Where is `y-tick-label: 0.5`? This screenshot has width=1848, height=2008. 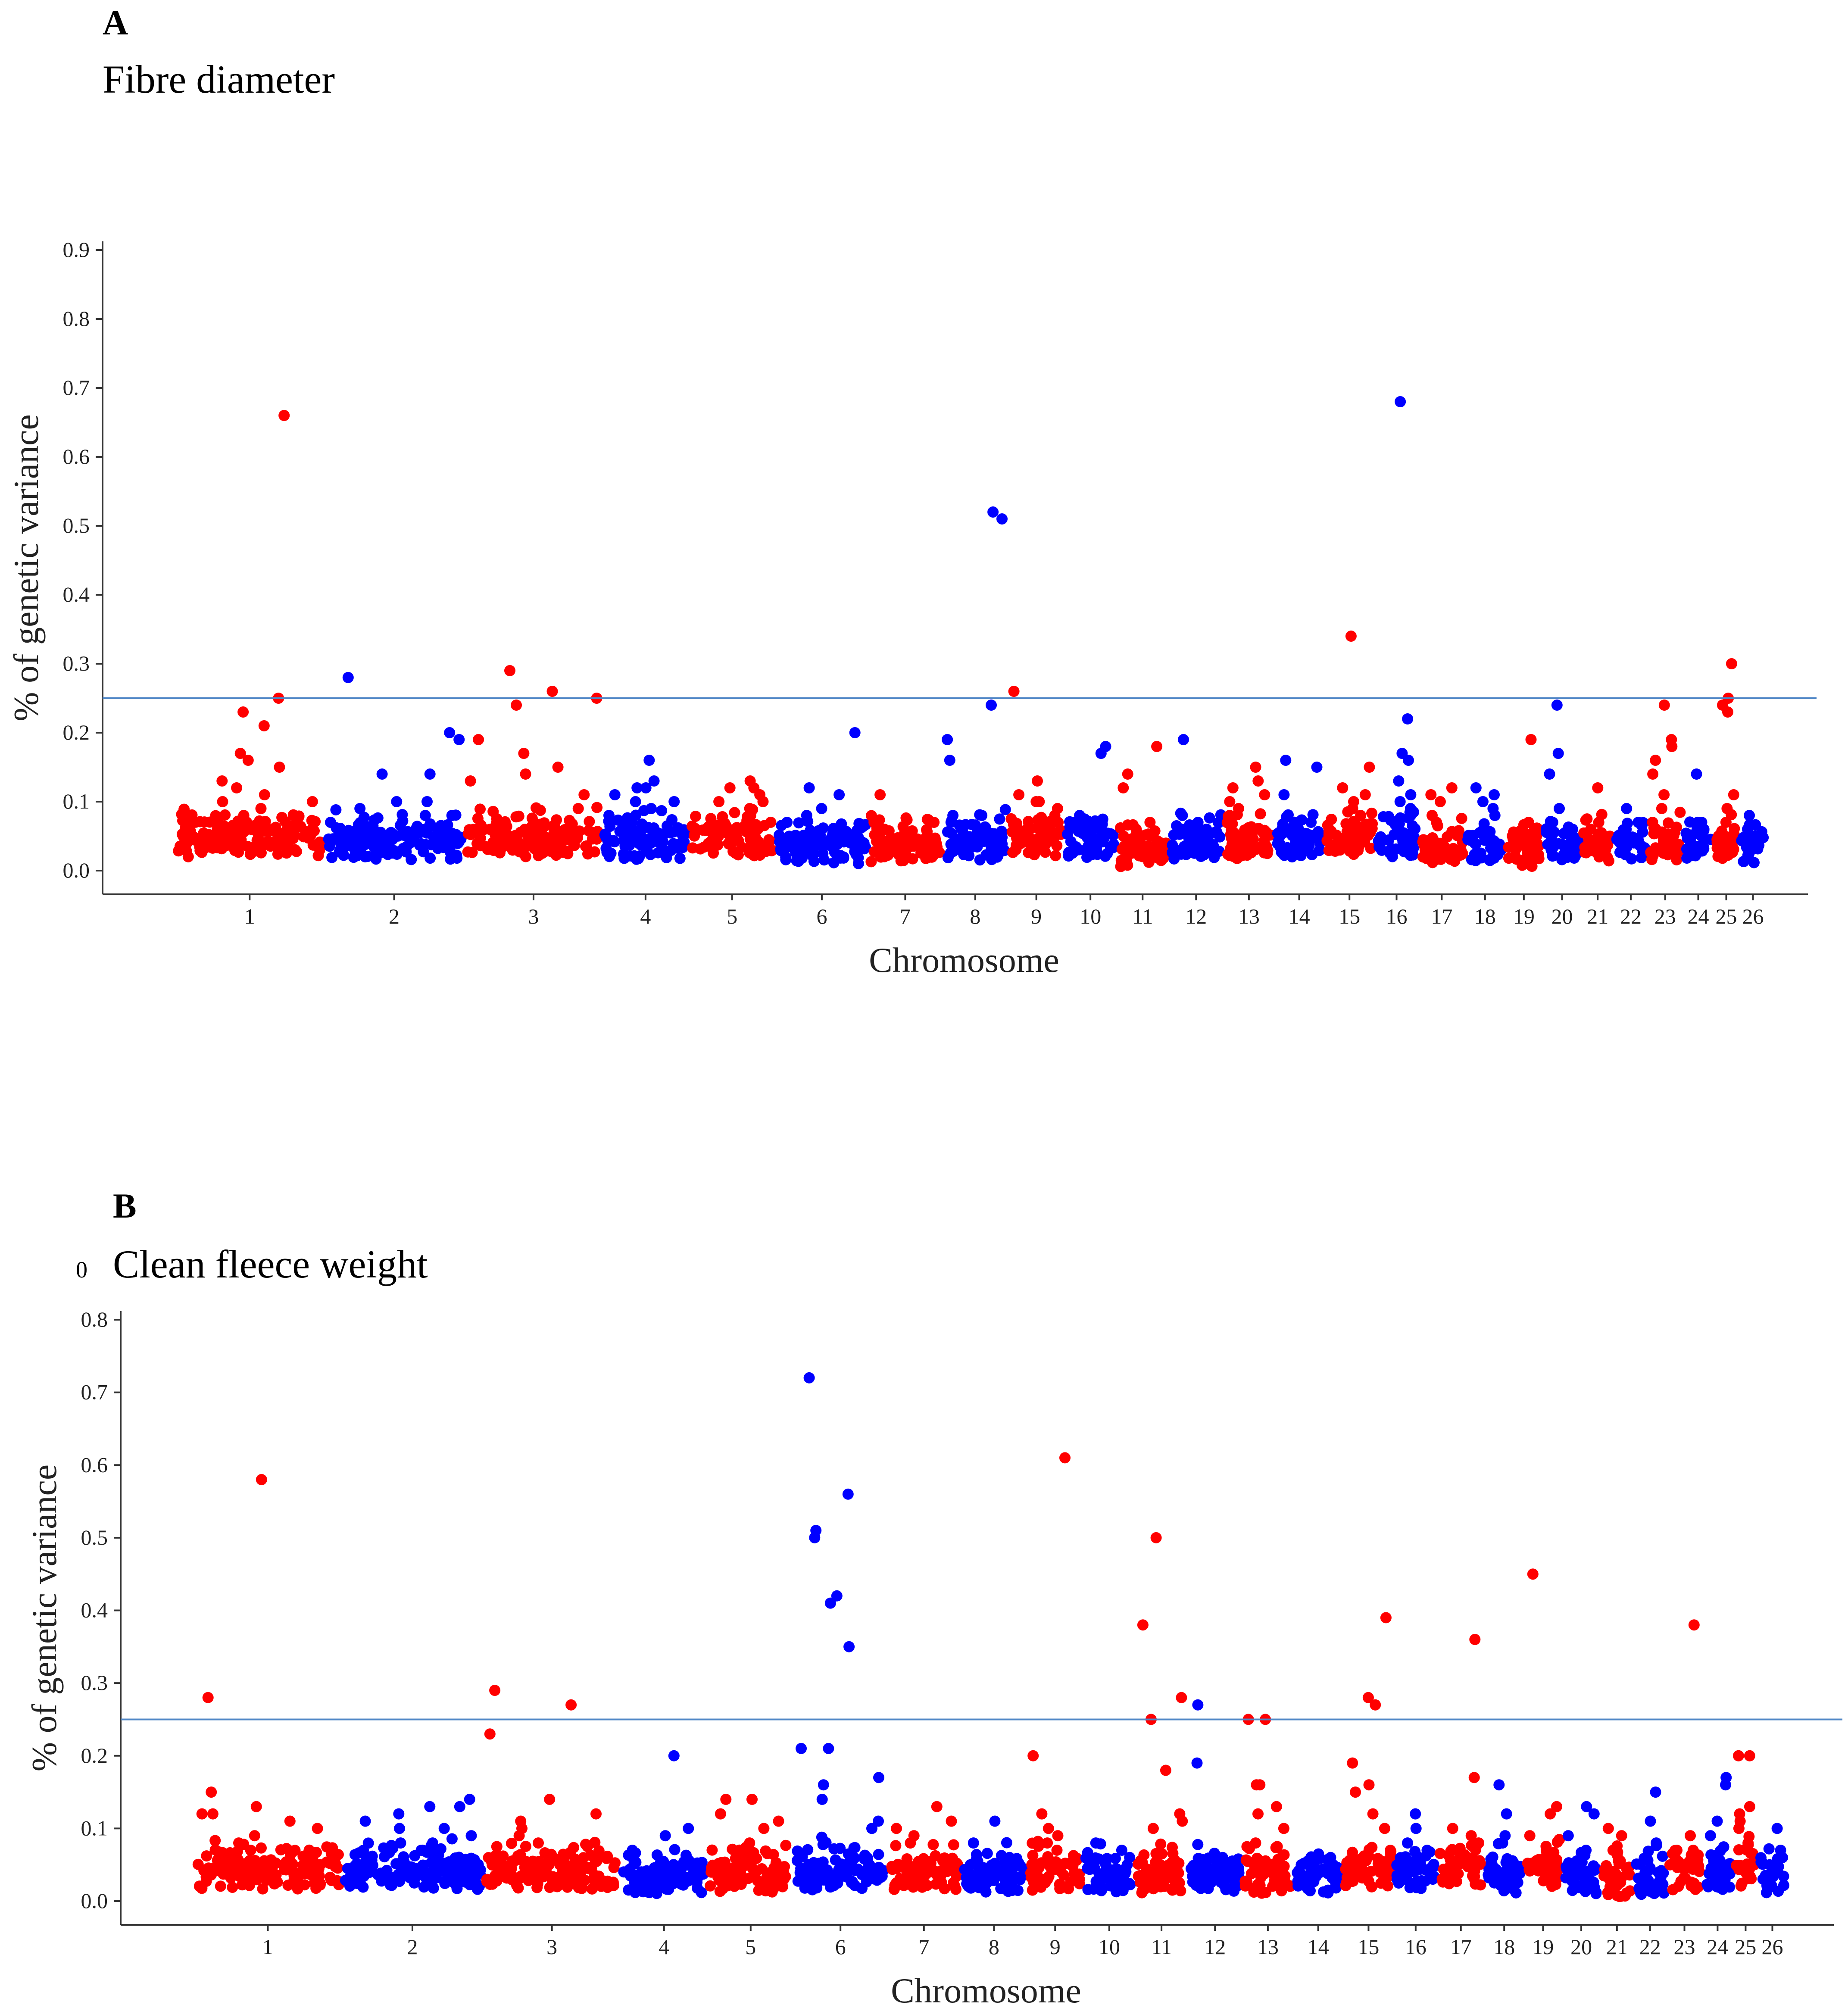 y-tick-label: 0.5 is located at coordinates (94, 1537).